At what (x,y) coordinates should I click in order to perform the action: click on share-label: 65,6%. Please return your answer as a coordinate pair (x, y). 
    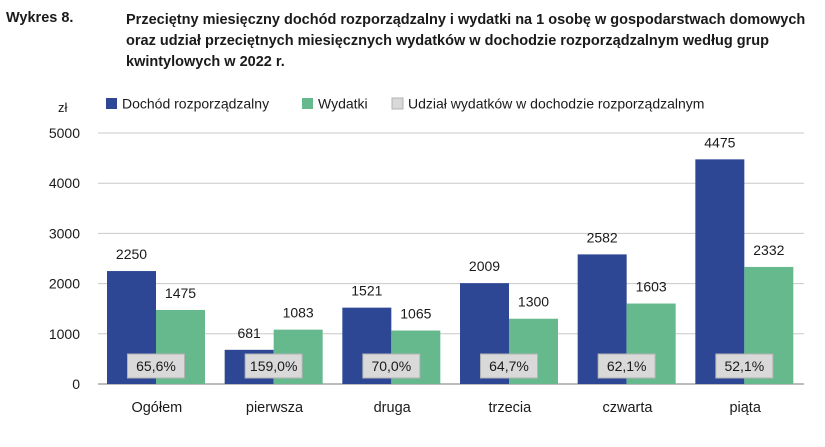
    Looking at the image, I should click on (156, 366).